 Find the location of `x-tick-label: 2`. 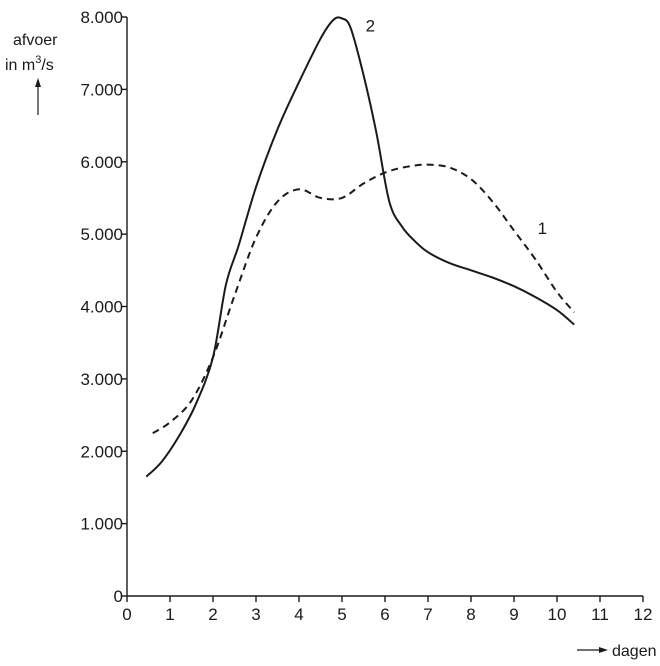

x-tick-label: 2 is located at coordinates (212, 614).